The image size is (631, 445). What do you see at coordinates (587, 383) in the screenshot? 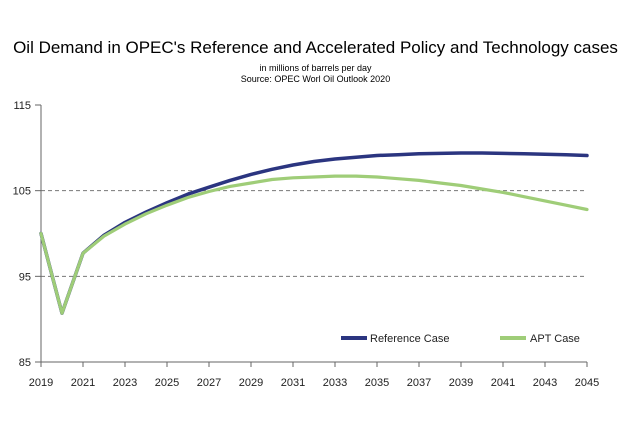
I see `x-tick-label-2045: 2045` at bounding box center [587, 383].